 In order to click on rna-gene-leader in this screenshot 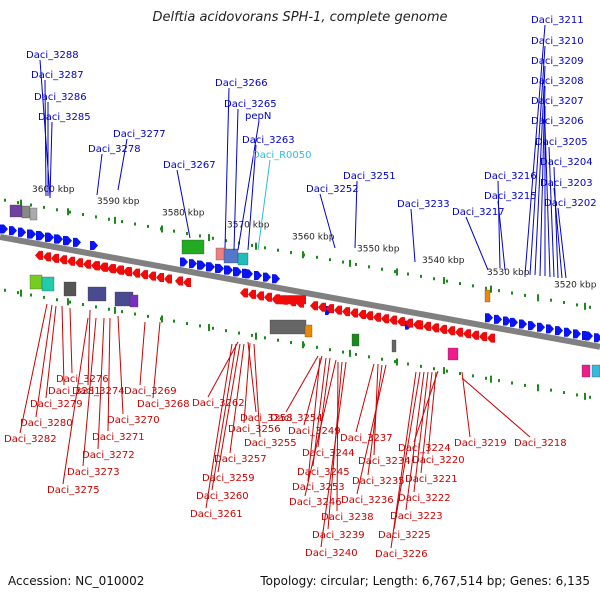, I will do `click(264, 205)`.